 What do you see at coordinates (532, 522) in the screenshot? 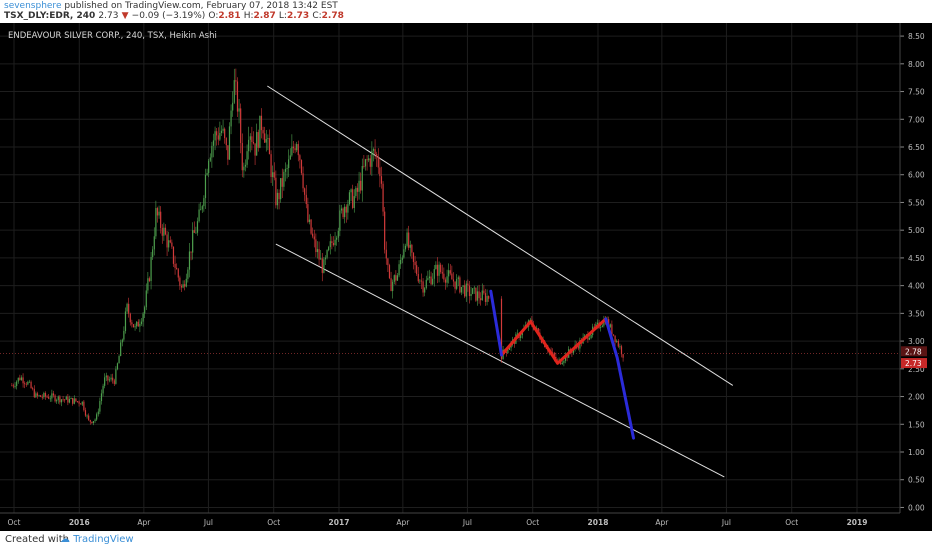
I see `x-tick-label: Oct` at bounding box center [532, 522].